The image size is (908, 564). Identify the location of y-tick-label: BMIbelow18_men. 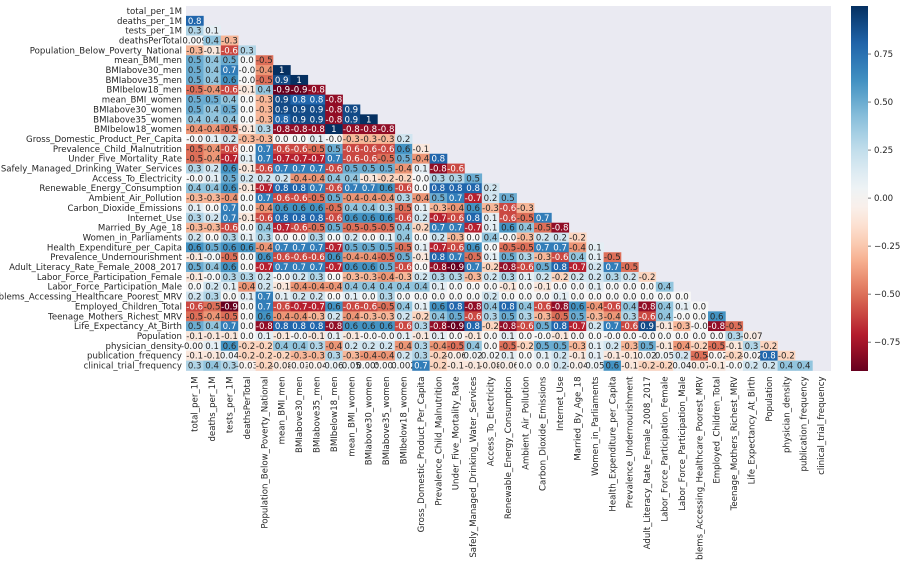
(144, 91).